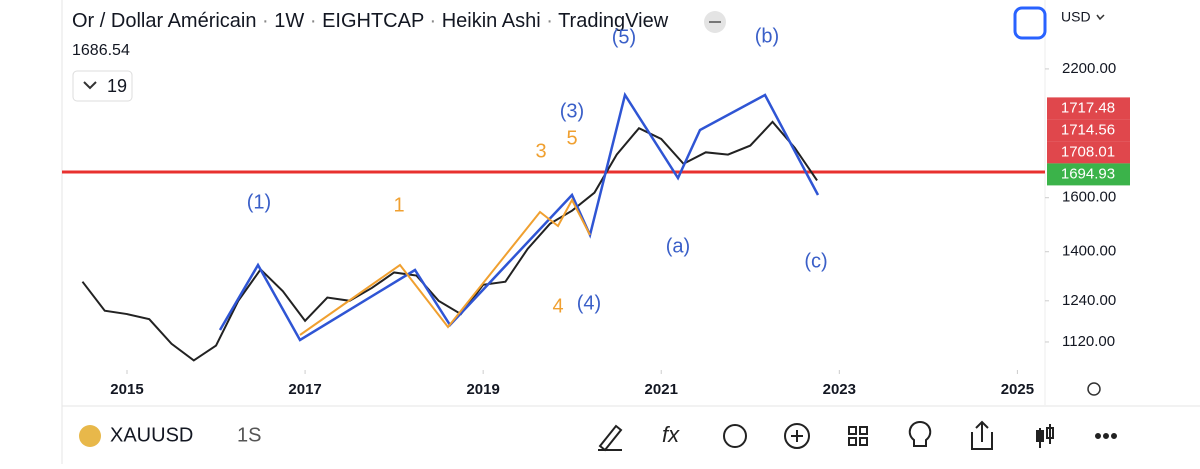 The image size is (1200, 469). Describe the element at coordinates (920, 433) in the screenshot. I see `ideas-tool` at that location.